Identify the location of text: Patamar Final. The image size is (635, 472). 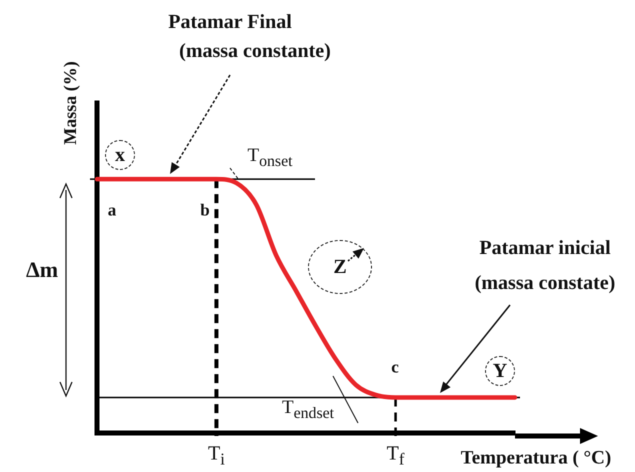
(230, 22).